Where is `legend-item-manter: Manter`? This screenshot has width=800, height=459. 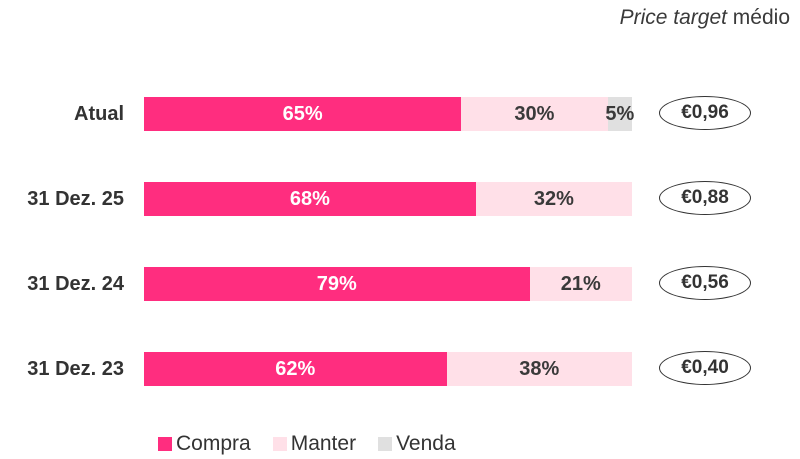
legend-item-manter: Manter is located at coordinates (314, 444).